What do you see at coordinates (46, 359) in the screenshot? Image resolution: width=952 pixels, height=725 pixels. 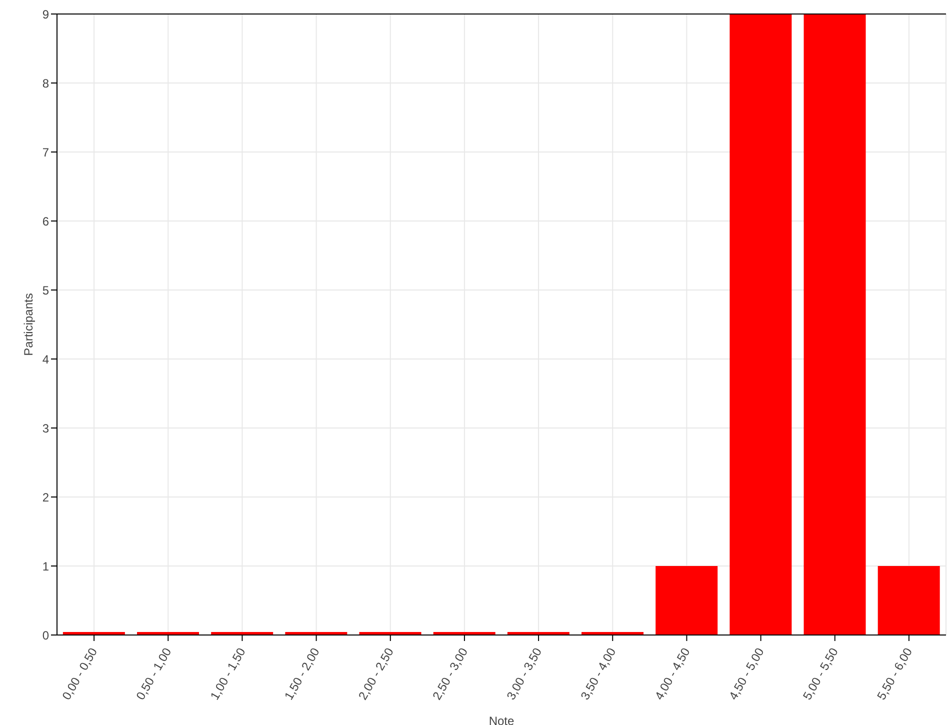 I see `y-tick-label: 4` at bounding box center [46, 359].